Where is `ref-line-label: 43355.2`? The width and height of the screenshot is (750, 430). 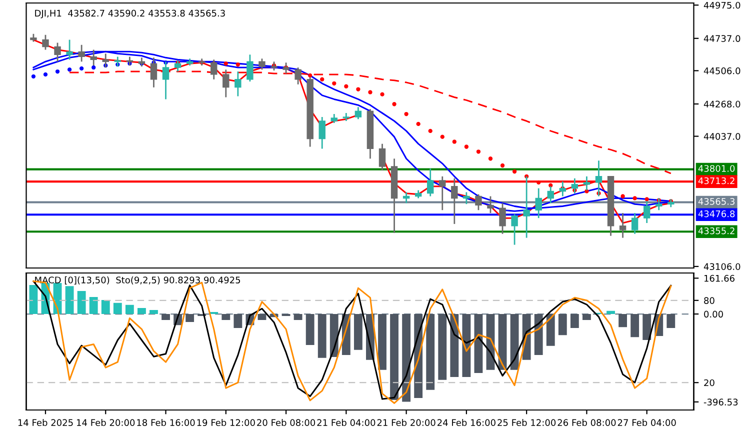
ref-line-label: 43355.2 is located at coordinates (716, 230).